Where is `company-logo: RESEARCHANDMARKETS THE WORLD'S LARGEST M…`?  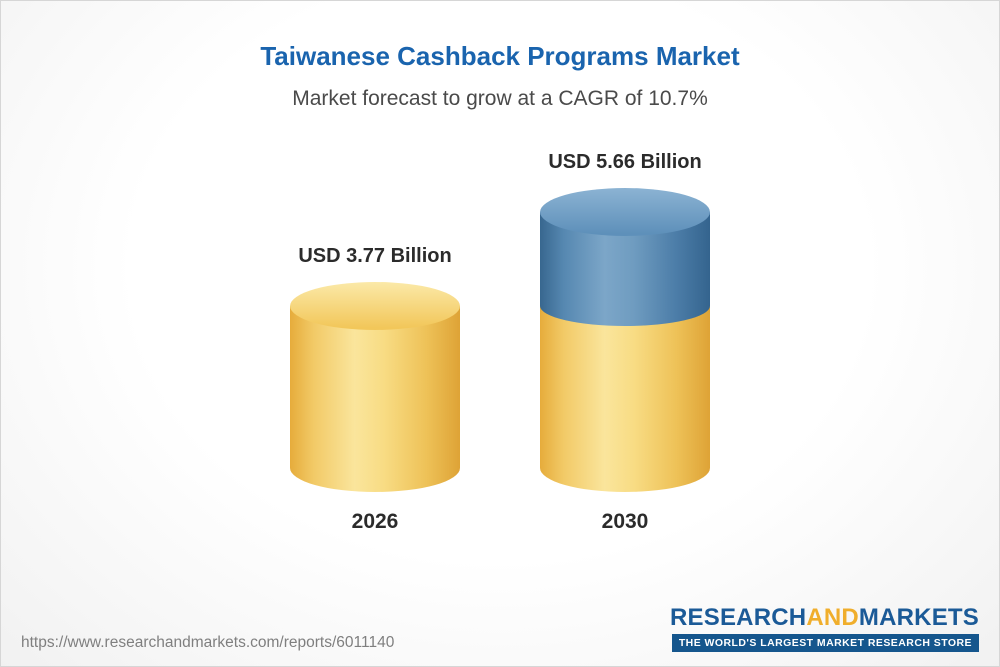 company-logo: RESEARCHANDMARKETS THE WORLD'S LARGEST M… is located at coordinates (824, 629).